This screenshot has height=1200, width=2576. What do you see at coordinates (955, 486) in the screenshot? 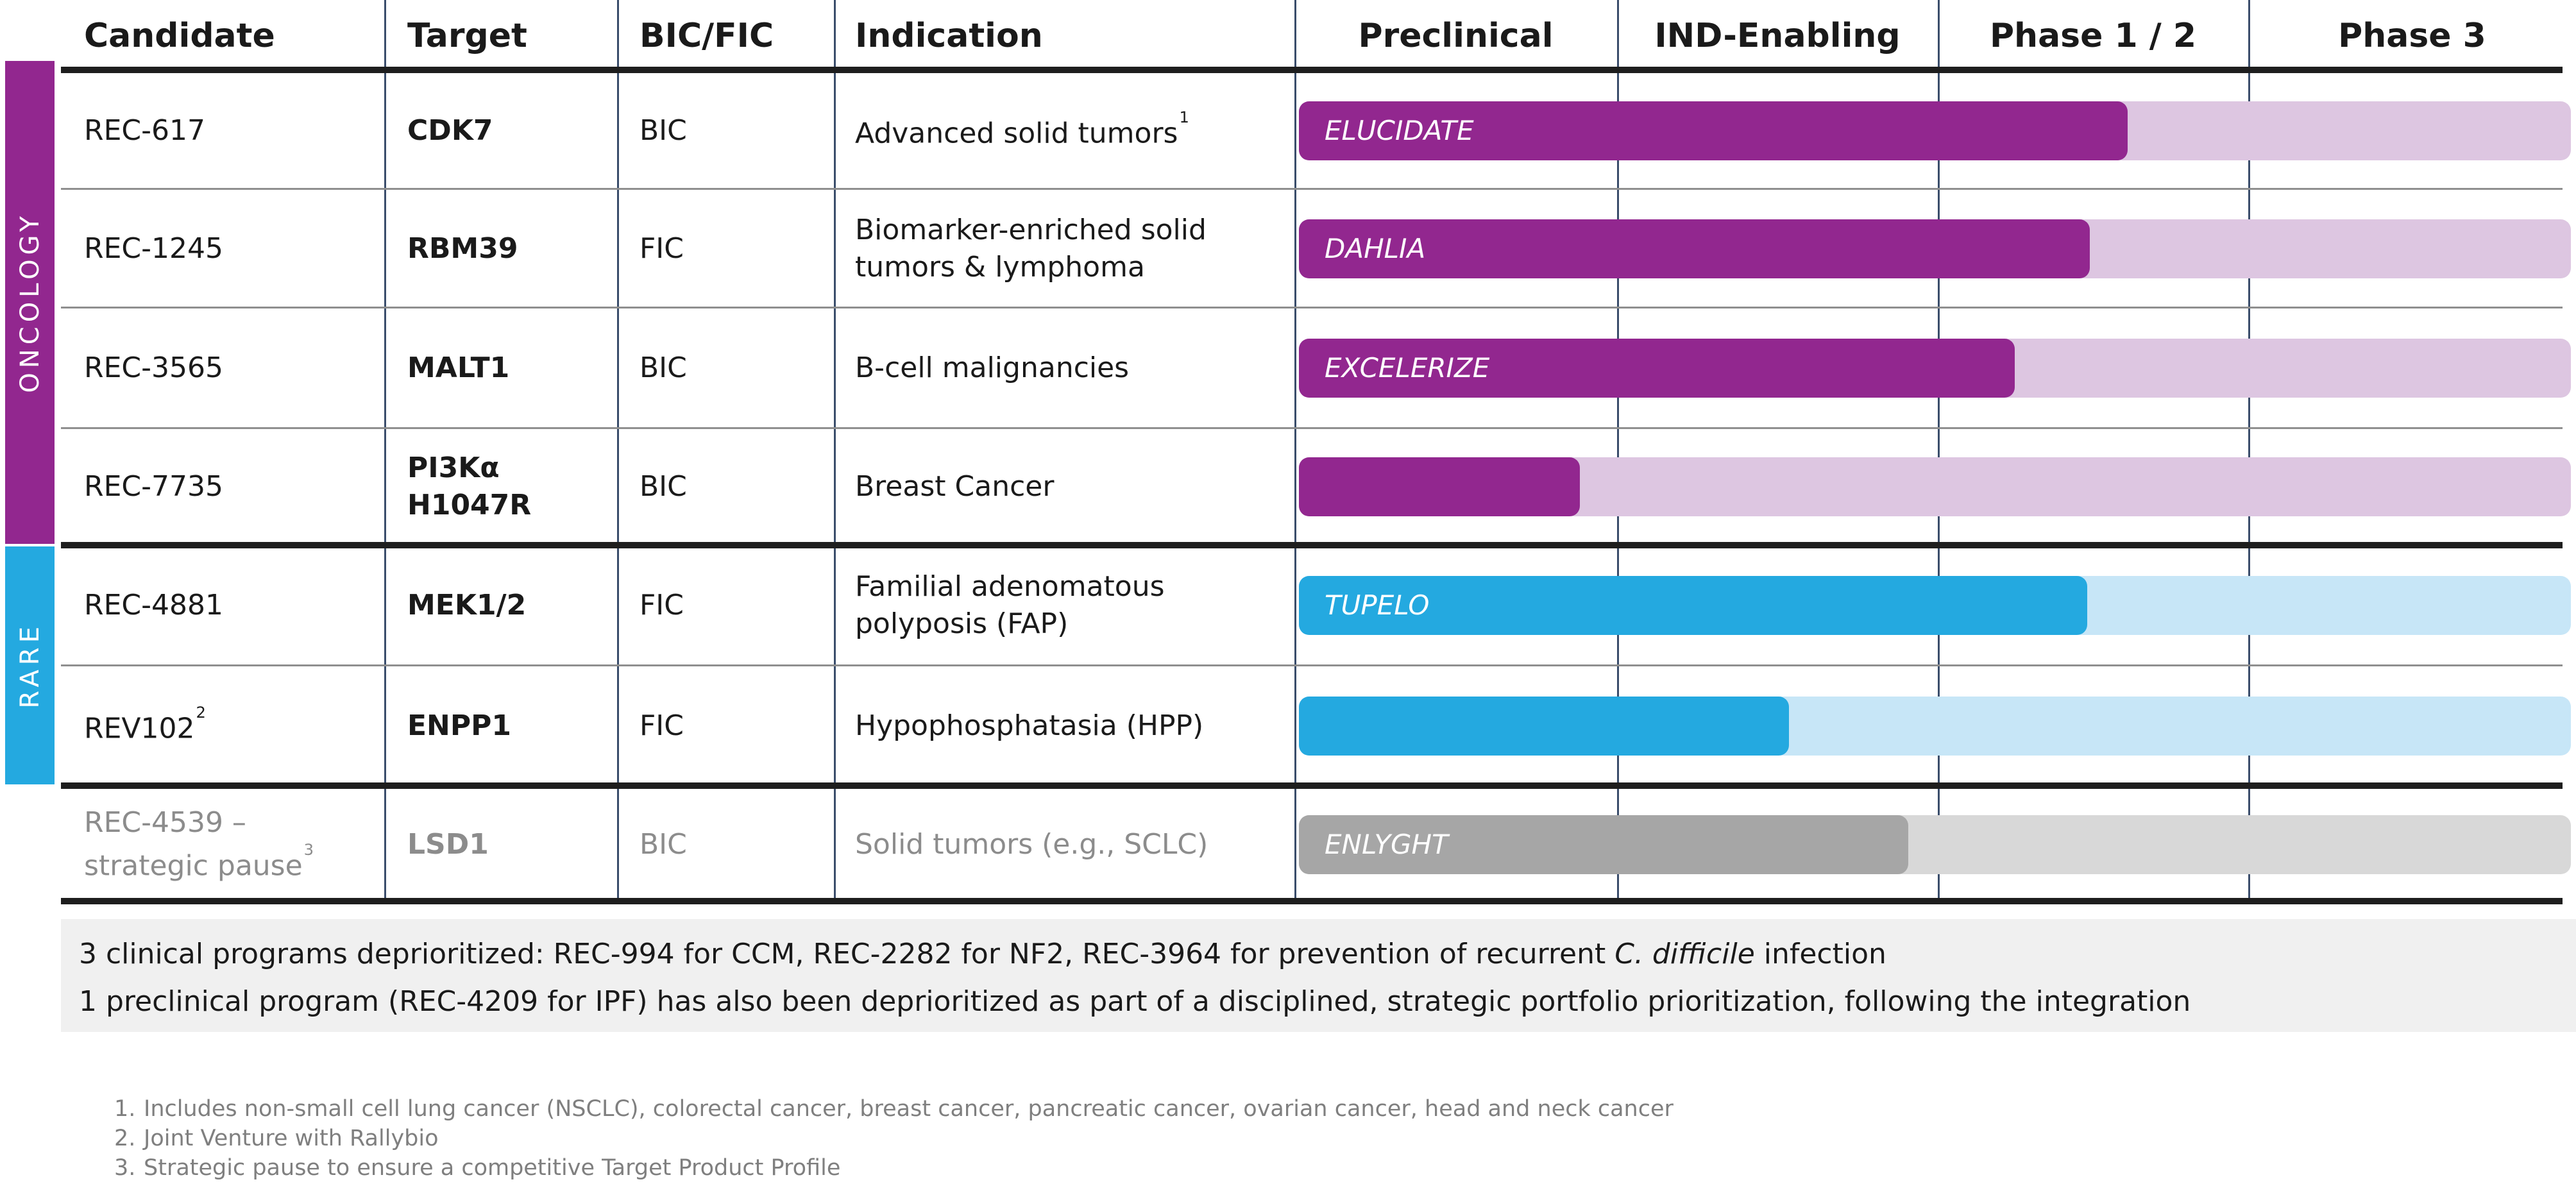
I see `indication-cell: Breast Cancer` at bounding box center [955, 486].